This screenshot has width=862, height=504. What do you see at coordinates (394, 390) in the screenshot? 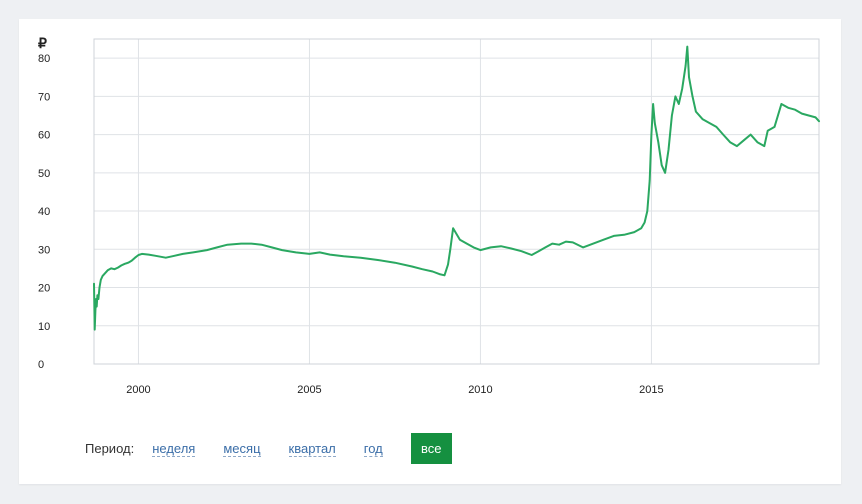
I see `x-tick-labels: 2000 2005 2010 2015` at bounding box center [394, 390].